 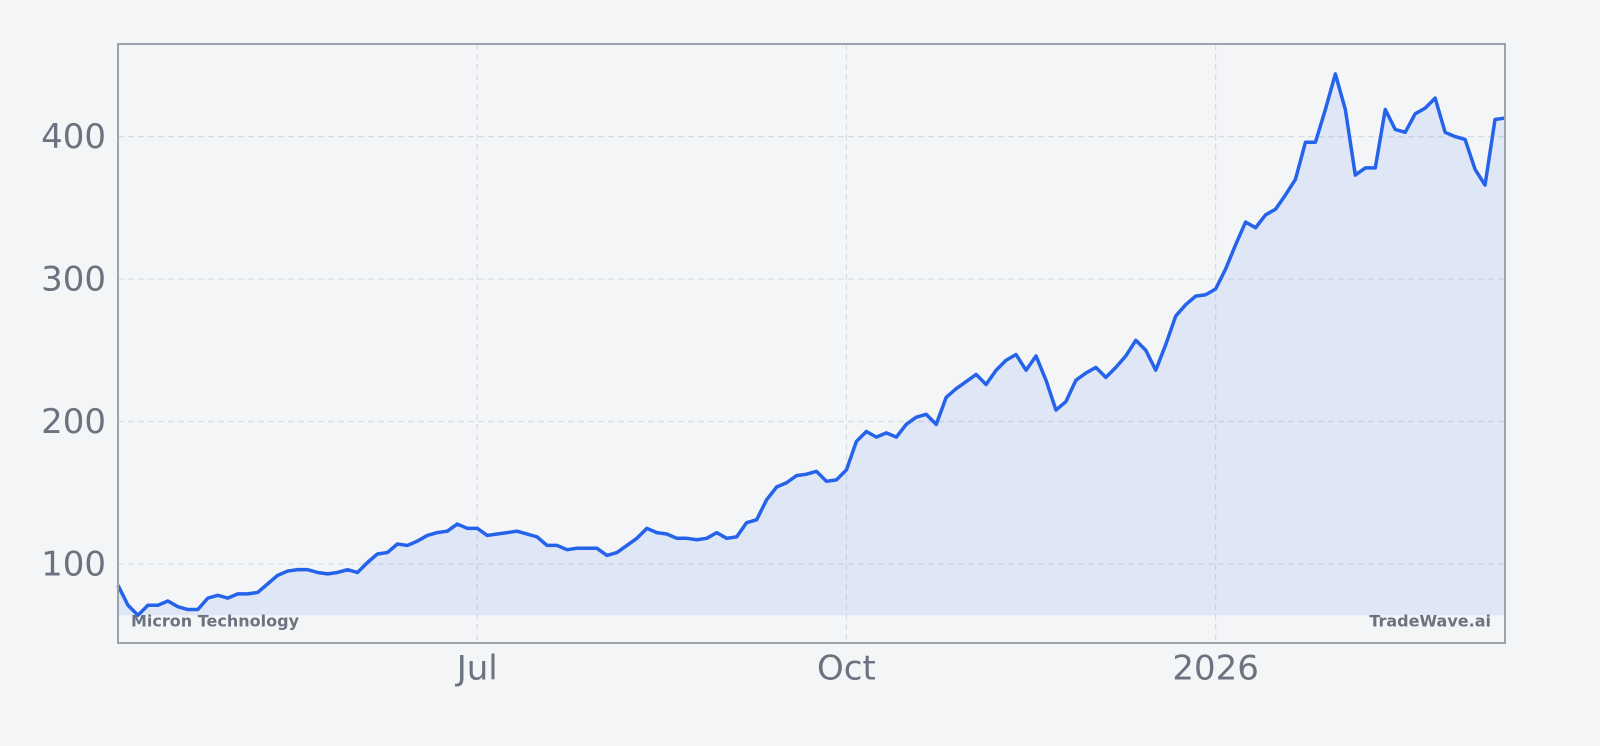 What do you see at coordinates (1215, 669) in the screenshot?
I see `x-tick-label: 2026` at bounding box center [1215, 669].